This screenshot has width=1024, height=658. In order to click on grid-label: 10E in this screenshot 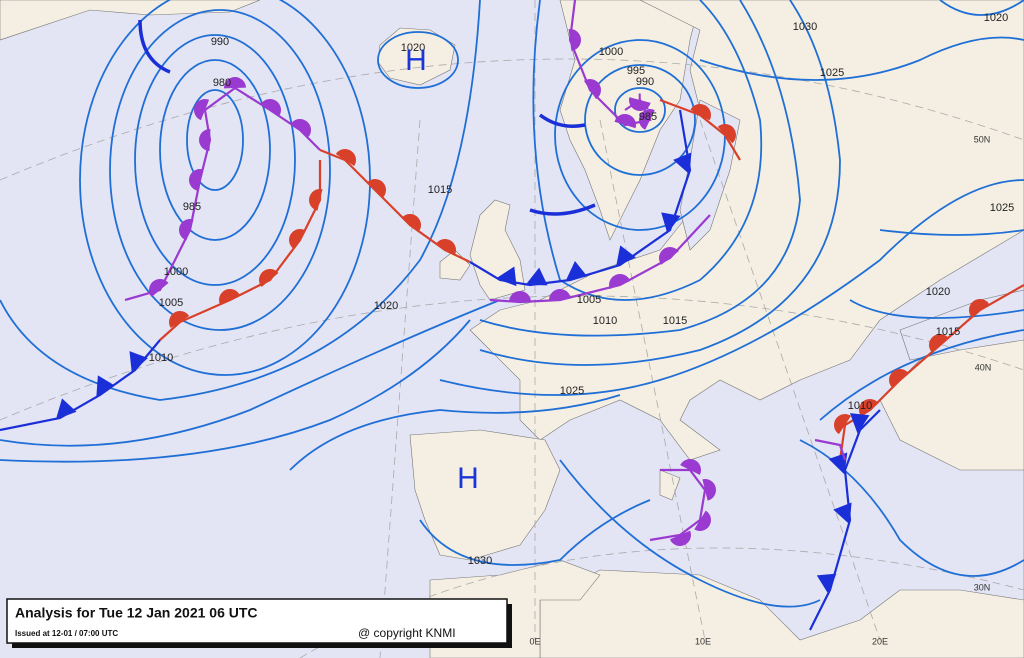, I will do `click(703, 641)`.